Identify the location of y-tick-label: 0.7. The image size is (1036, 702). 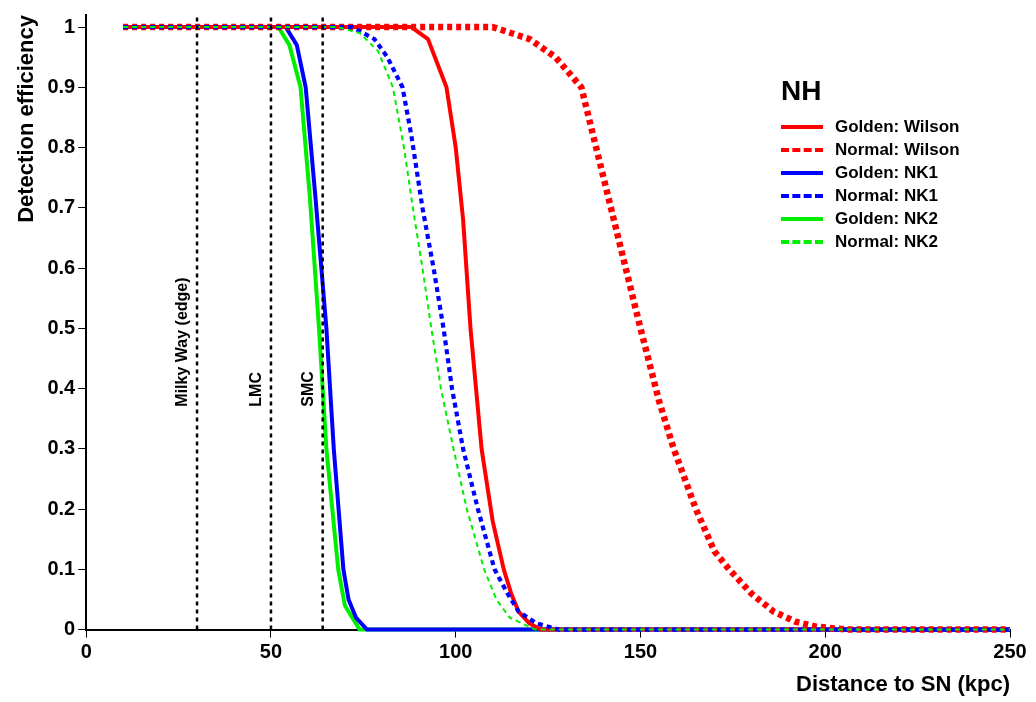
(61, 206).